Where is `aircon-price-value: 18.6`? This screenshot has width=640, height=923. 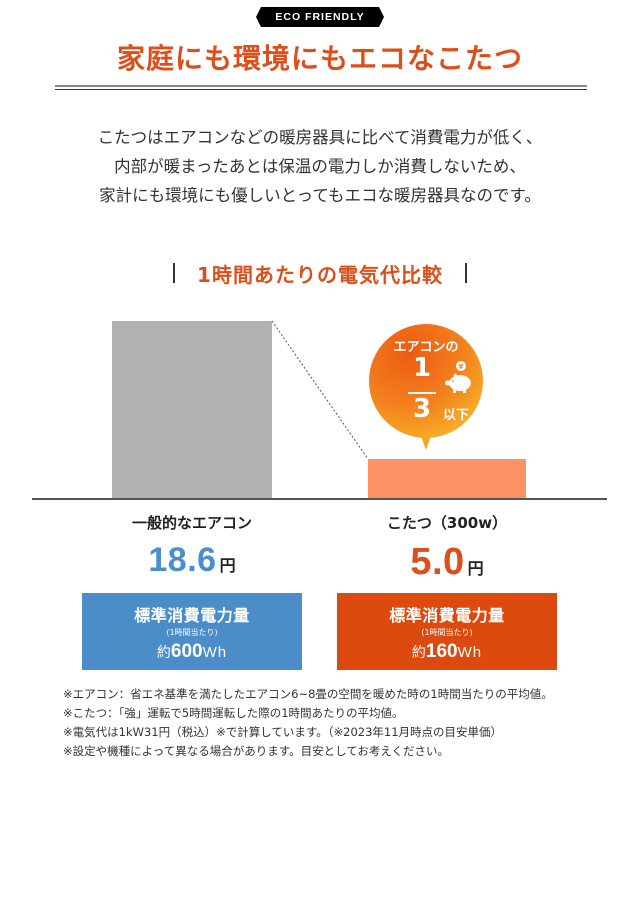
aircon-price-value: 18.6 is located at coordinates (182, 560).